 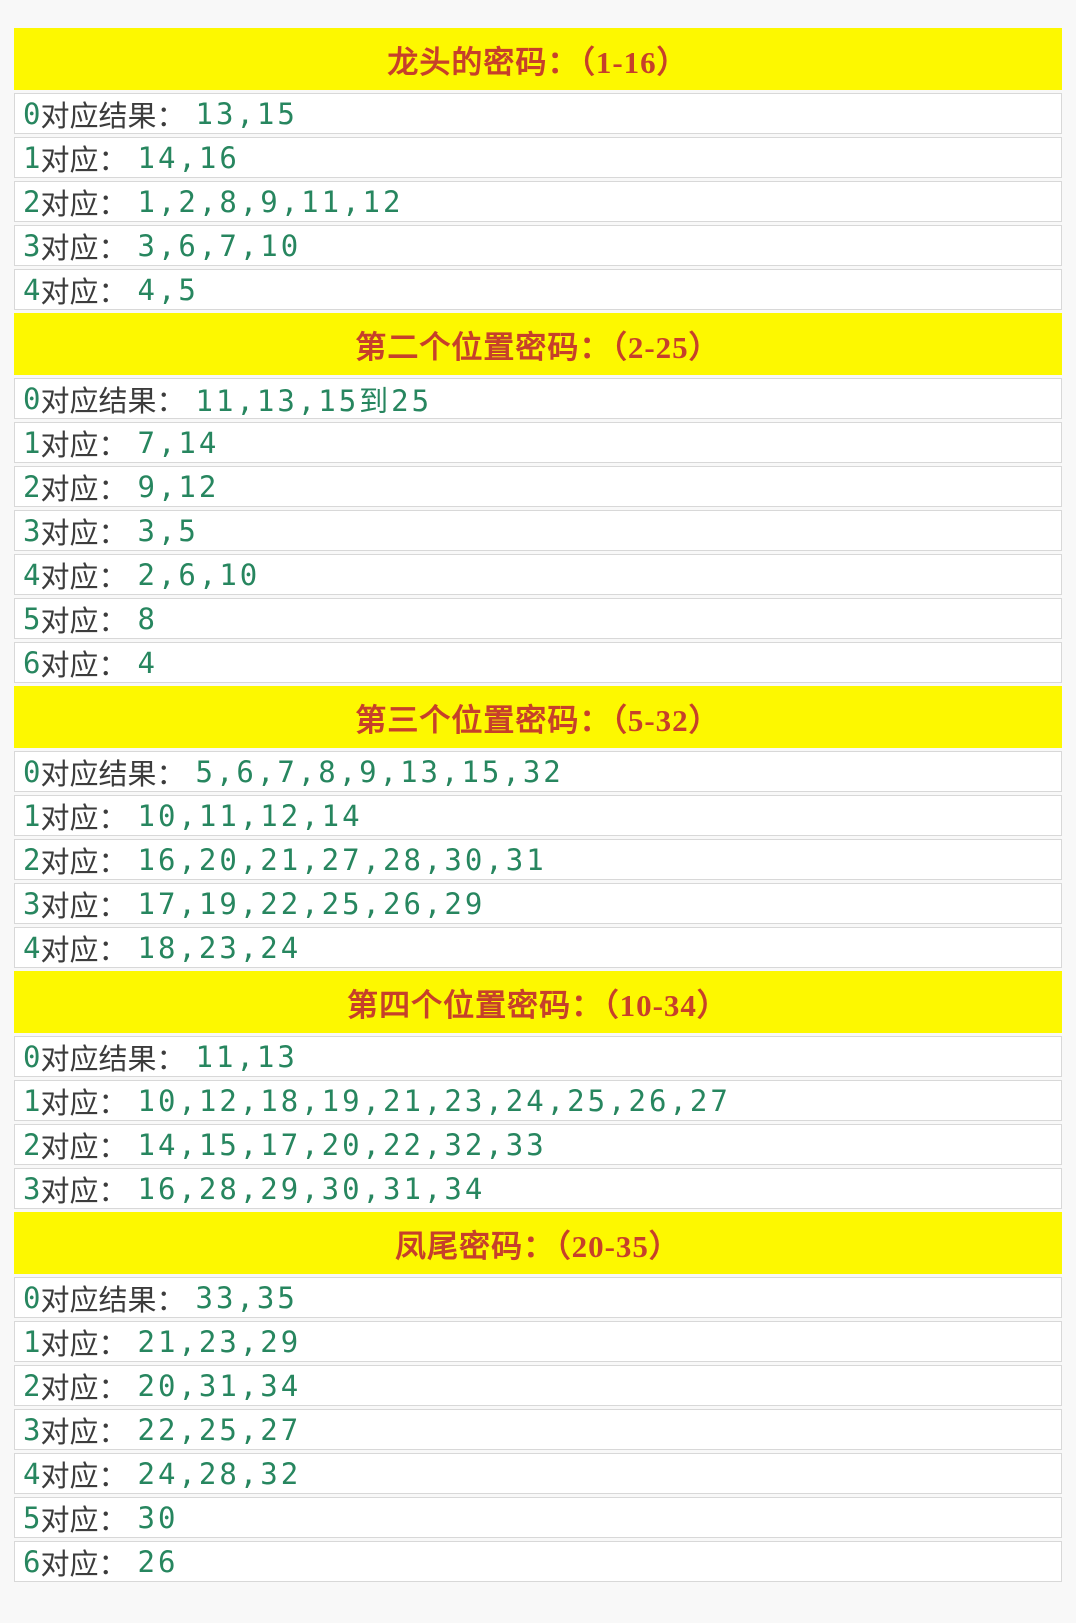 What do you see at coordinates (538, 1561) in the screenshot?
I see `table-row: 6 对应： 26` at bounding box center [538, 1561].